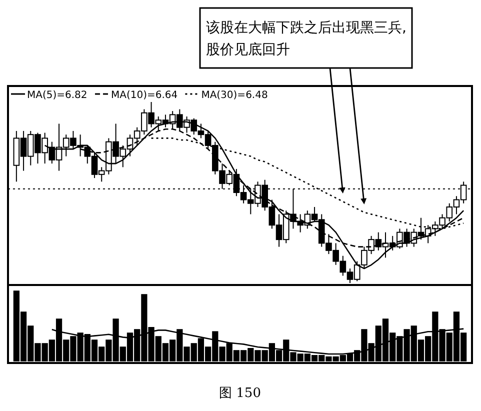 This screenshot has width=481, height=411. I want to click on legend-label: MA(5)=6.82, so click(57, 95).